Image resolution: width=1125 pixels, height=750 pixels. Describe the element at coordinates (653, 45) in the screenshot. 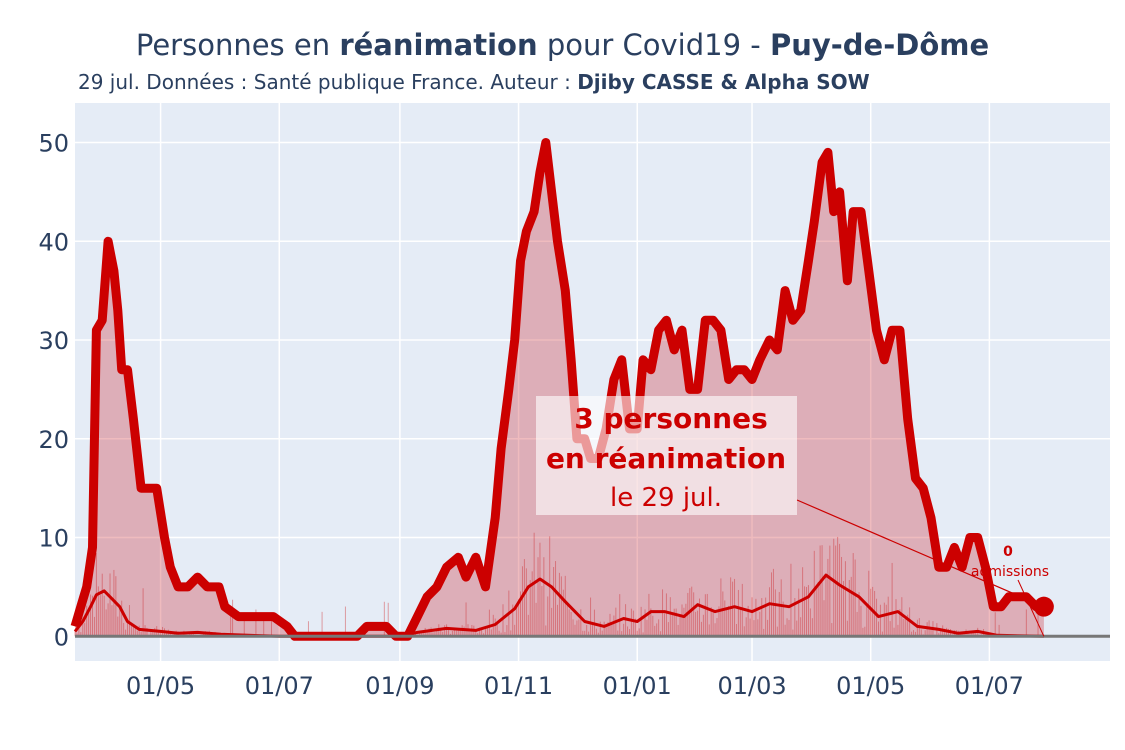

I see `title-part-3: pour Covid19 -` at that location.